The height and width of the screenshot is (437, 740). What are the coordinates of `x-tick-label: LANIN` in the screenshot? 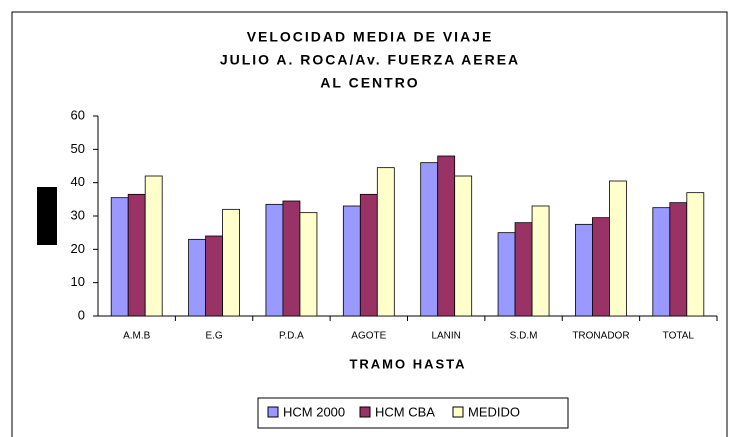 It's located at (445, 336).